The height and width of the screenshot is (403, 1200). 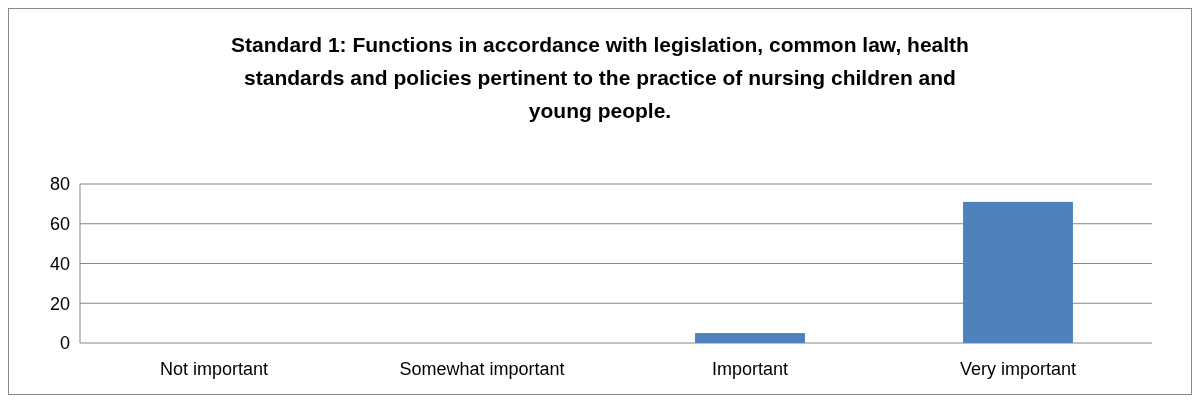 What do you see at coordinates (64, 343) in the screenshot?
I see `y-tick-label: 0` at bounding box center [64, 343].